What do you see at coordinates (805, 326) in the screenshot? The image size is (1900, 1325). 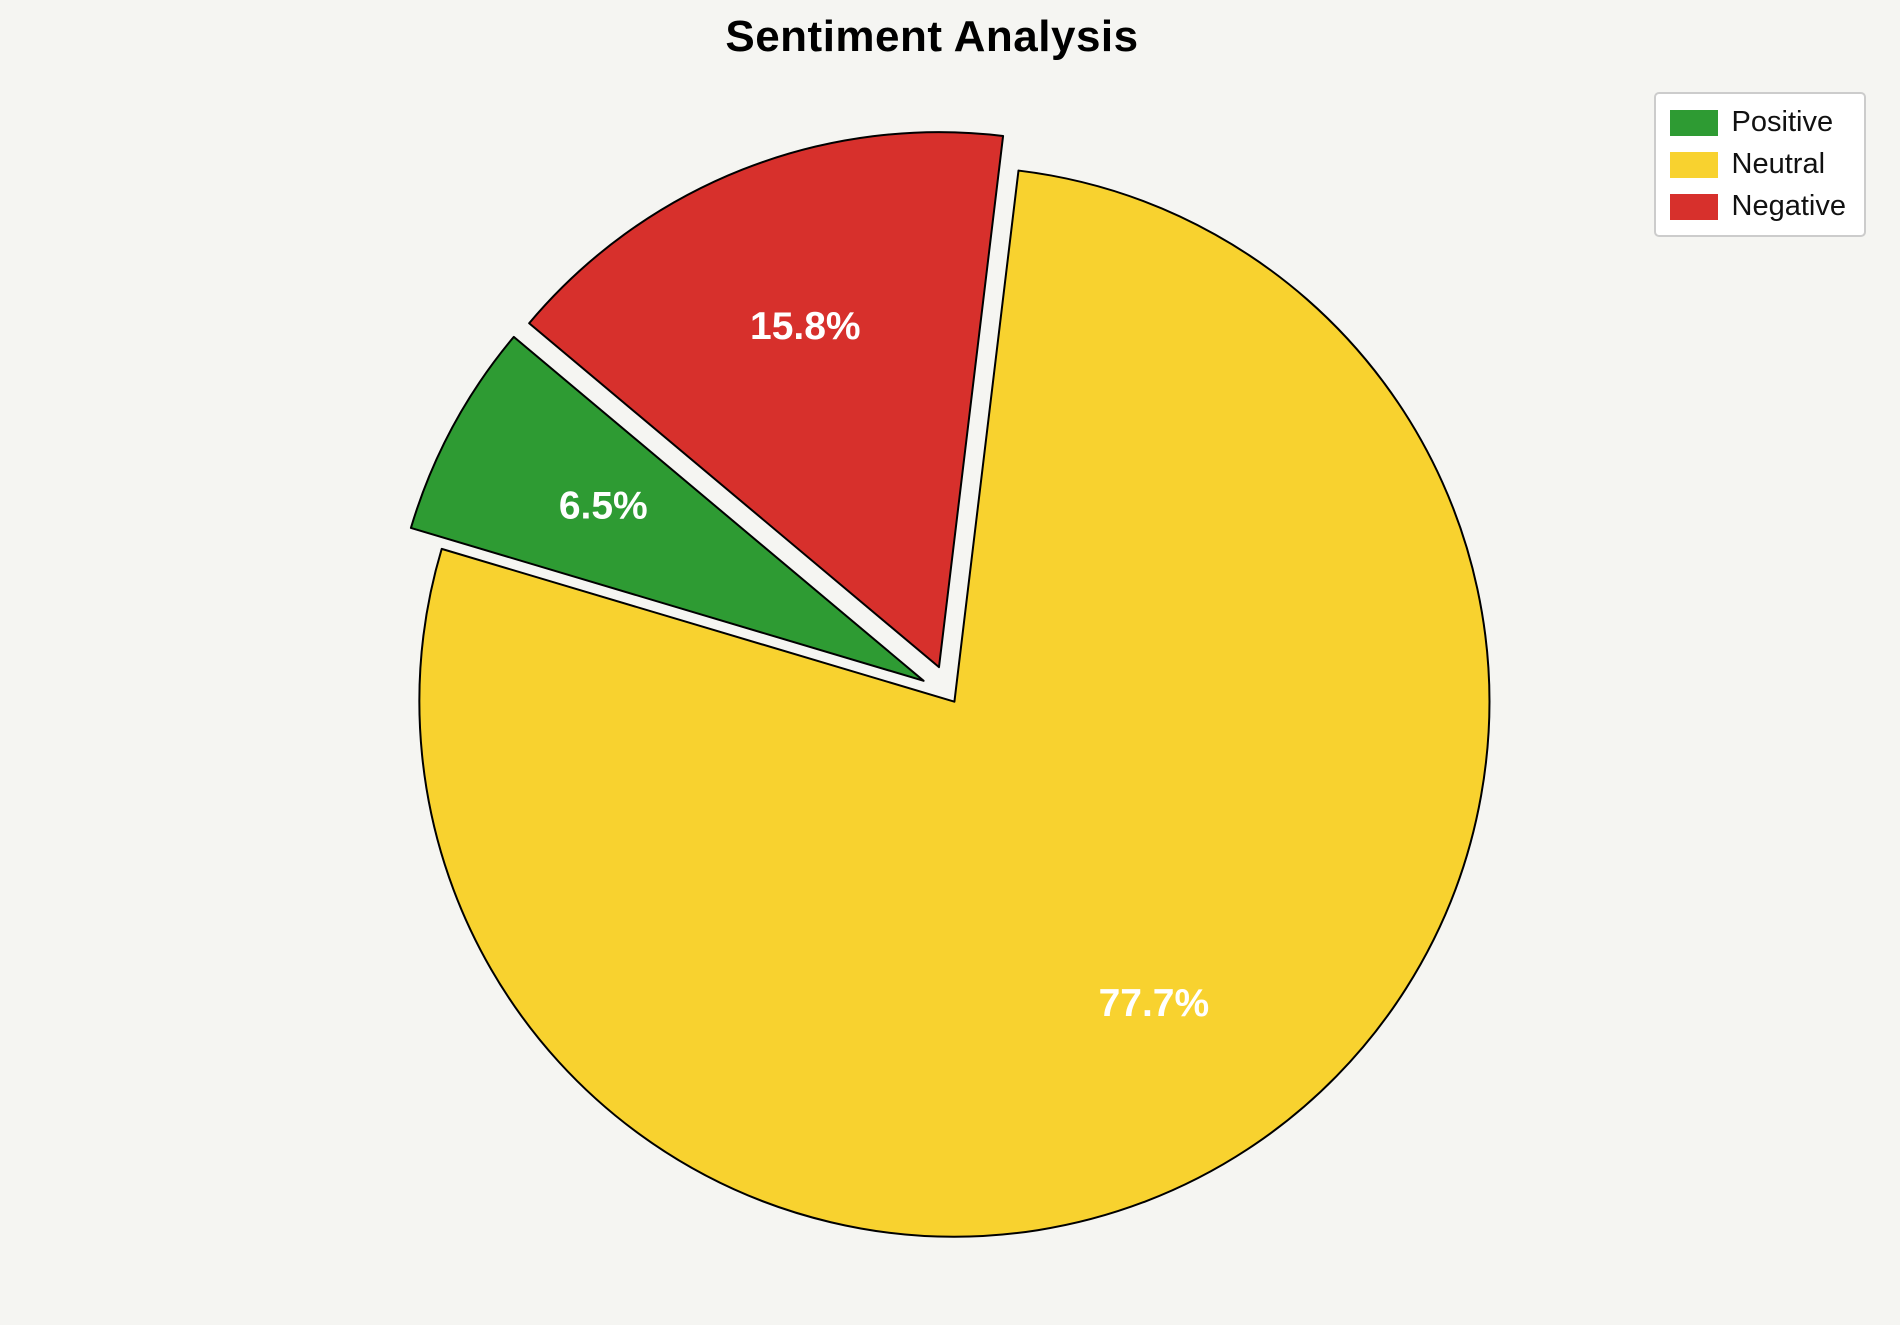 I see `pie-pct-label-negative: 15.8%` at bounding box center [805, 326].